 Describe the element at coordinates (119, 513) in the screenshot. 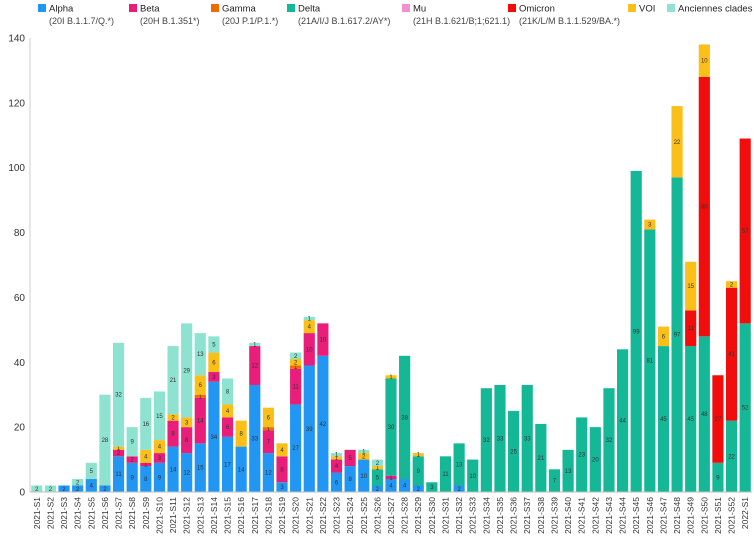

I see `x-tick-label: 2021-S7` at that location.